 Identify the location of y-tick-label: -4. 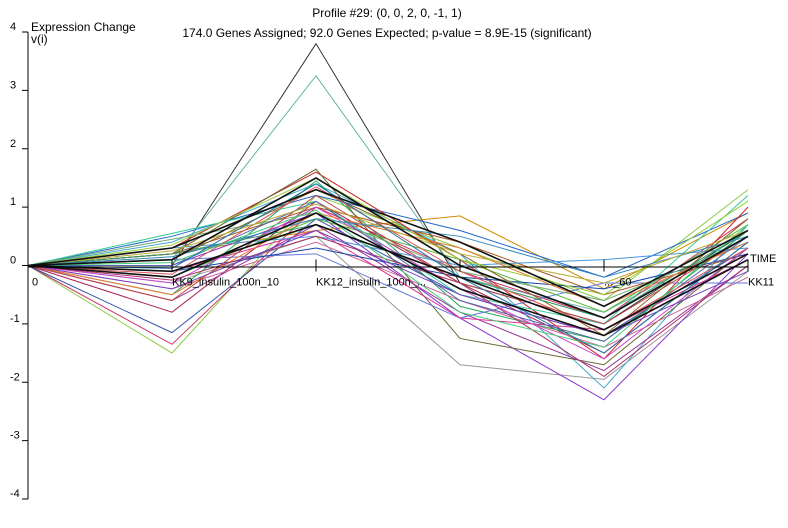
(15, 494).